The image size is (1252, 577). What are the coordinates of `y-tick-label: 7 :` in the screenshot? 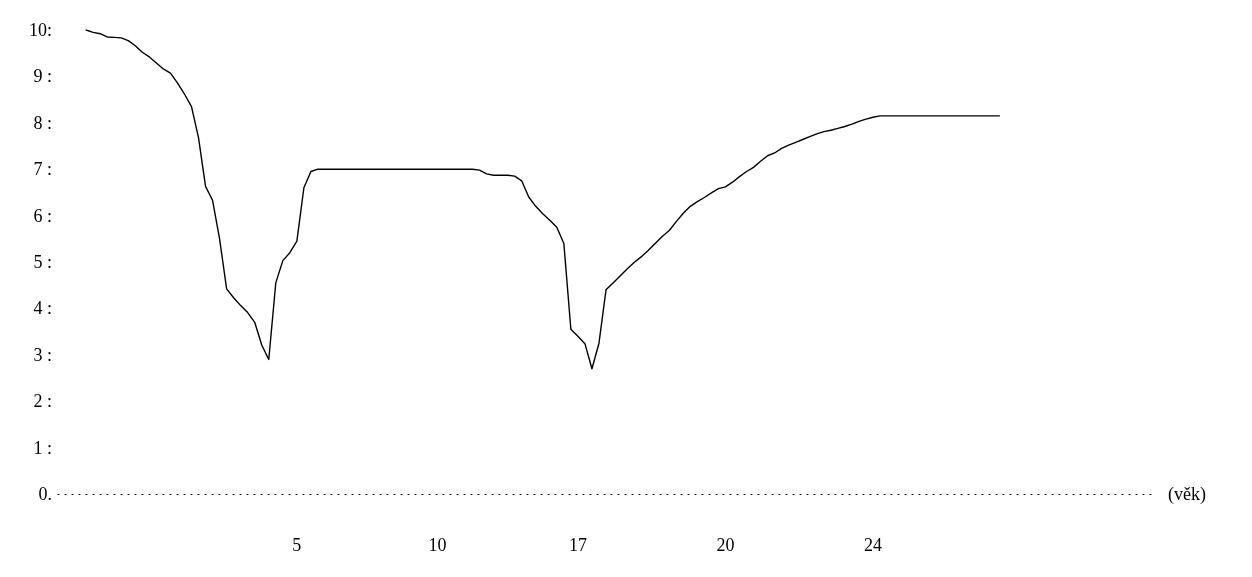 It's located at (42, 169).